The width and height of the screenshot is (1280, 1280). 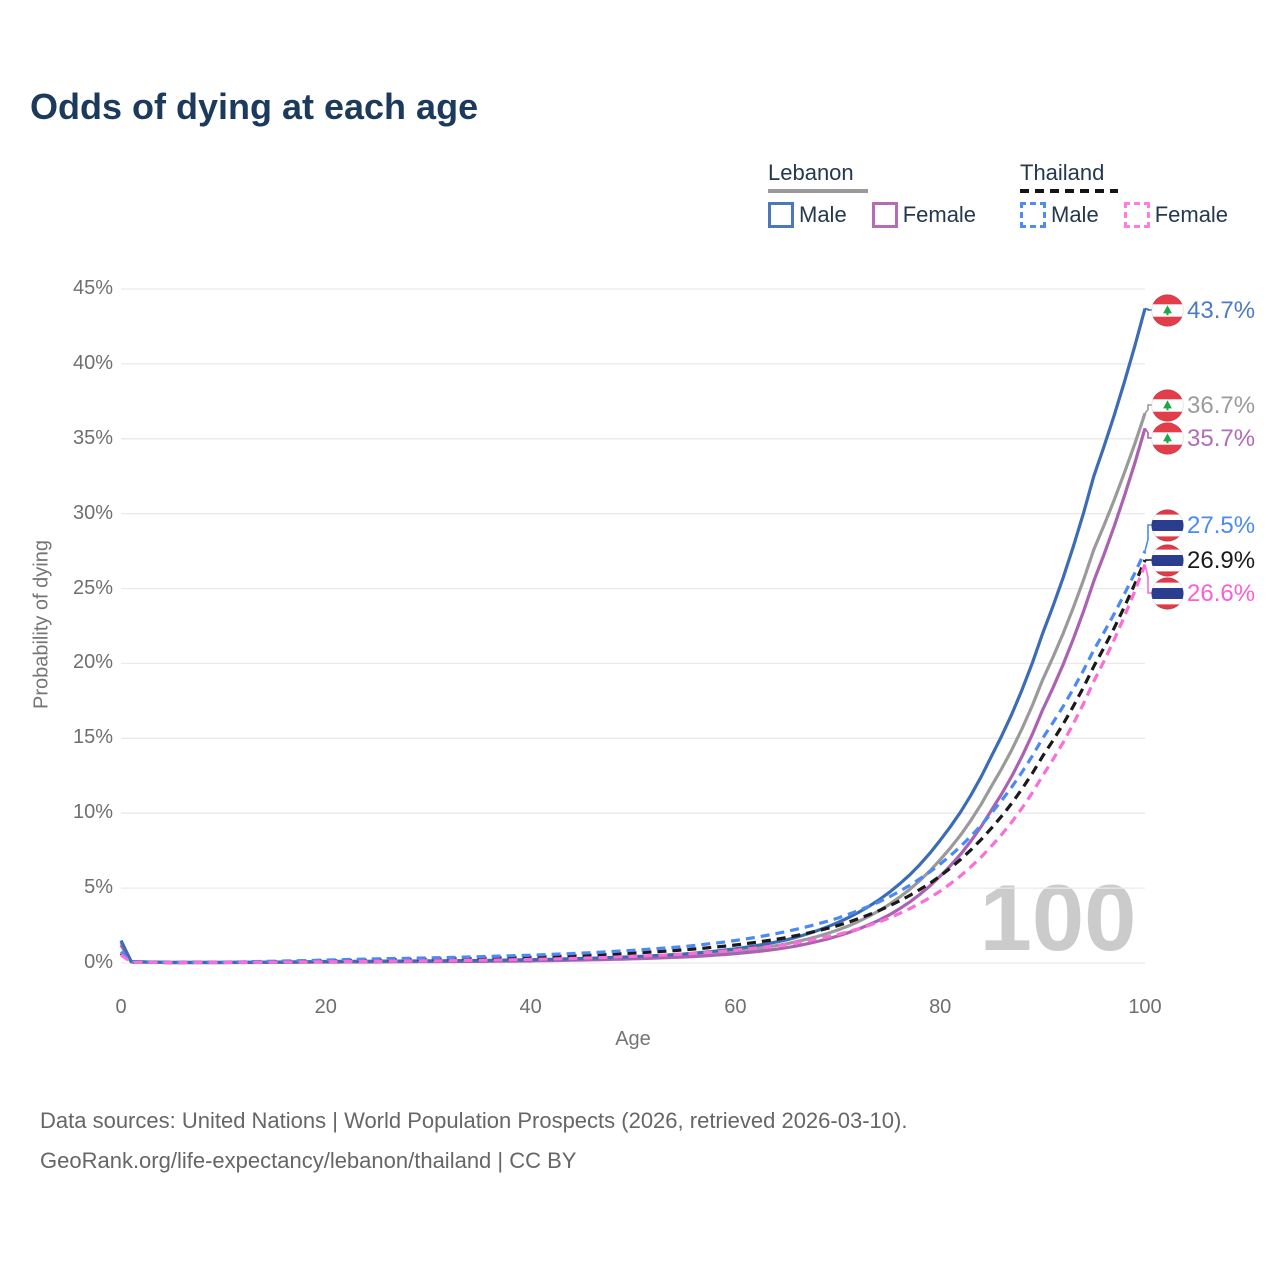 I want to click on age-counter-watermark: 100, so click(x=1058, y=917).